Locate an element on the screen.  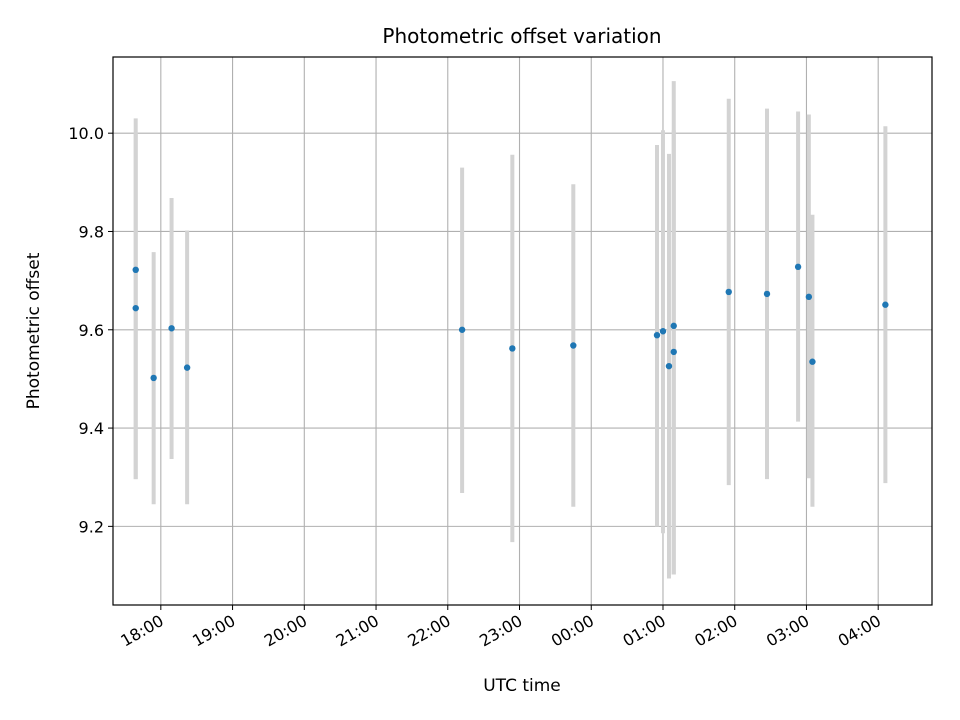
y-tick-label: 10.0 is located at coordinates (86, 133).